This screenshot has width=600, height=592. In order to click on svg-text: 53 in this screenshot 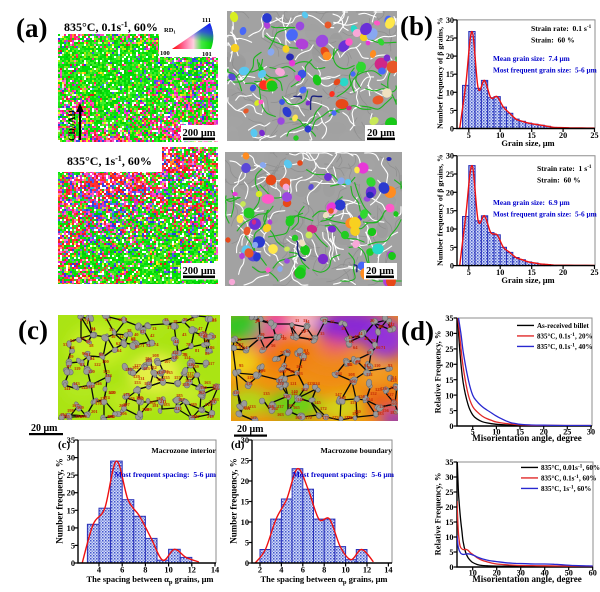, I will do `click(65, 344)`.